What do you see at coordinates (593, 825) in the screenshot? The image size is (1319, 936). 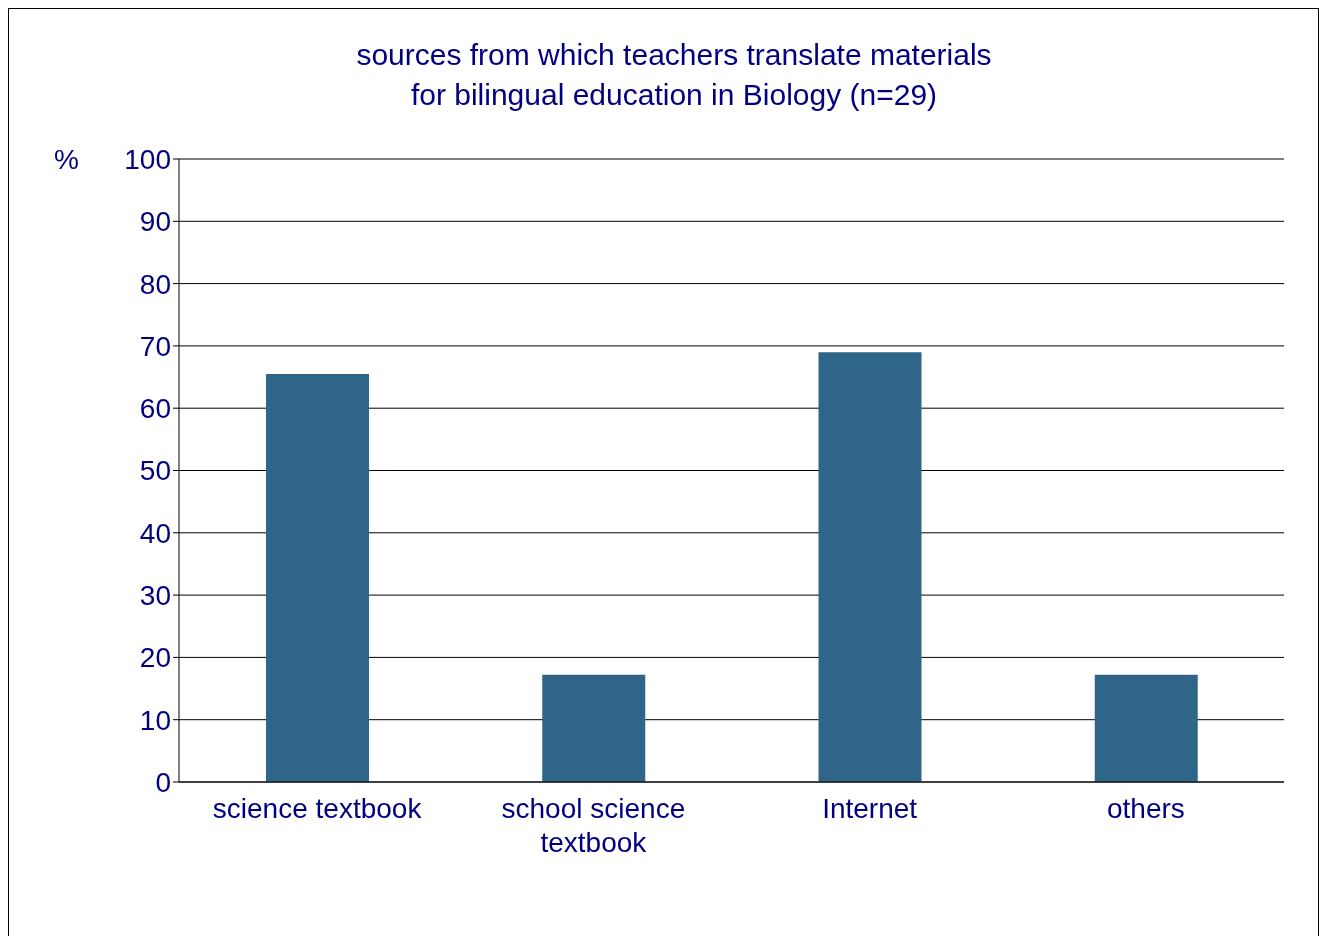 I see `x-tick-label: school science textbook` at bounding box center [593, 825].